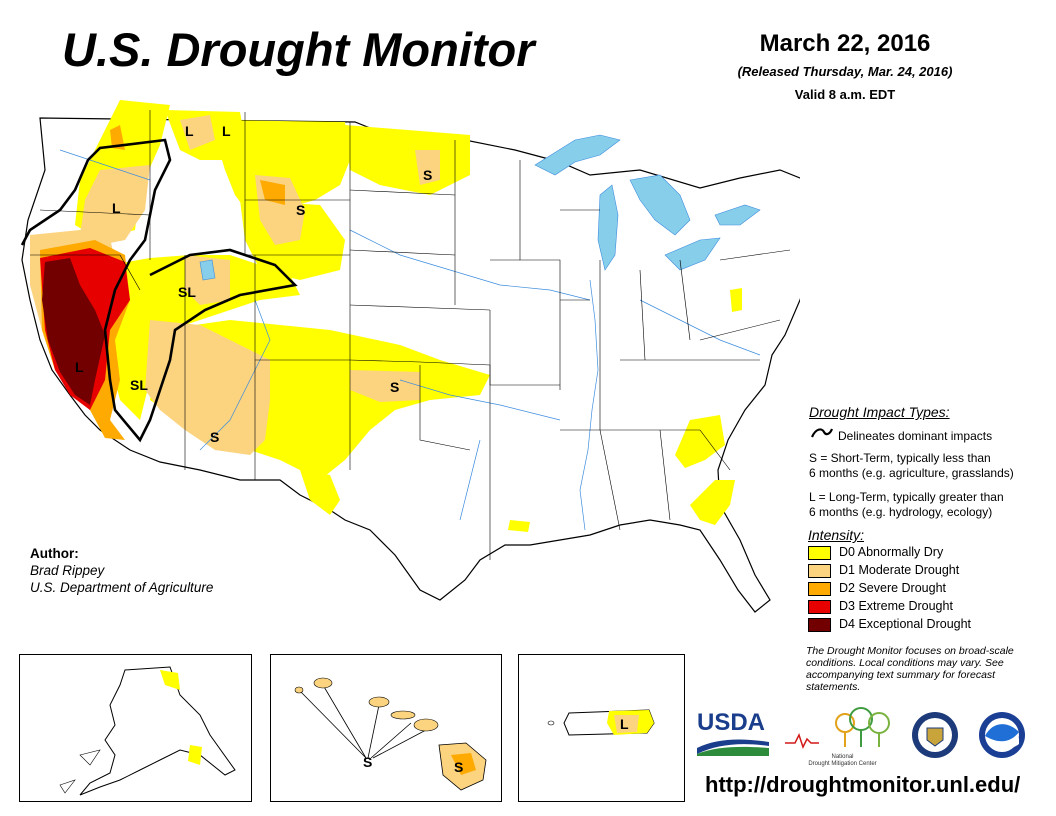 The image size is (1056, 816). What do you see at coordinates (601, 722) in the screenshot?
I see `puerto-rico-map: L` at bounding box center [601, 722].